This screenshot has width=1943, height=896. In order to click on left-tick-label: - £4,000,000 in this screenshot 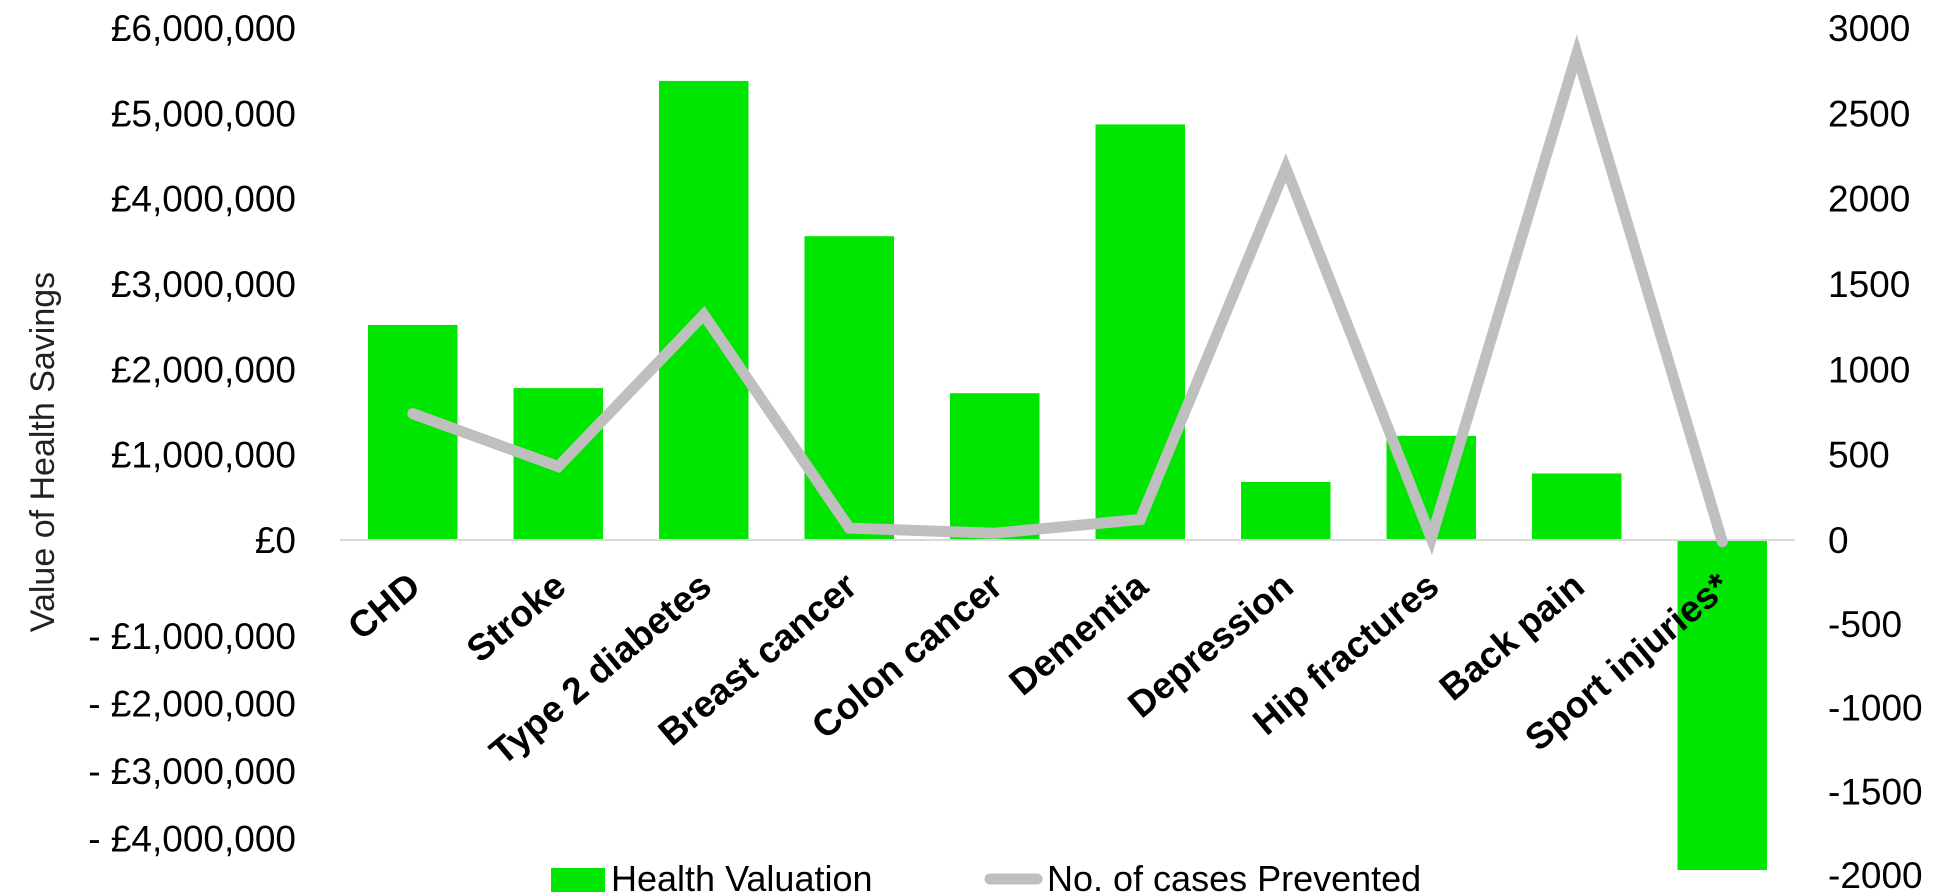, I will do `click(192, 839)`.